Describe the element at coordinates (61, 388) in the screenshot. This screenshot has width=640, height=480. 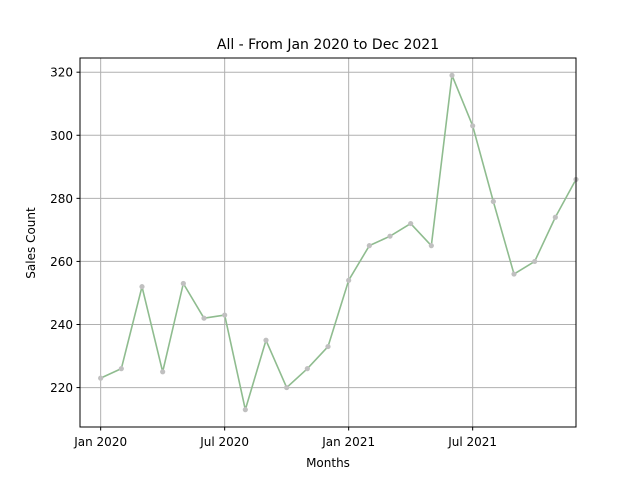
I see `y-tick-label: 220` at that location.